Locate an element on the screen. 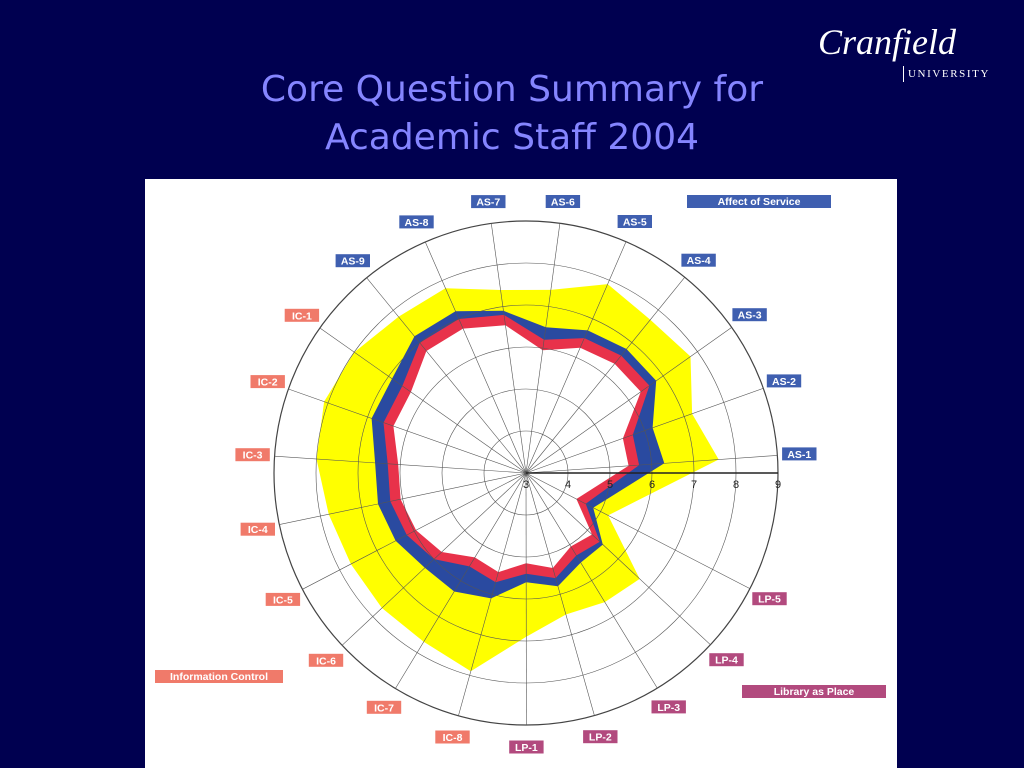 This screenshot has width=1024, height=768. axis-tag-ic-5: IC-5 is located at coordinates (283, 599).